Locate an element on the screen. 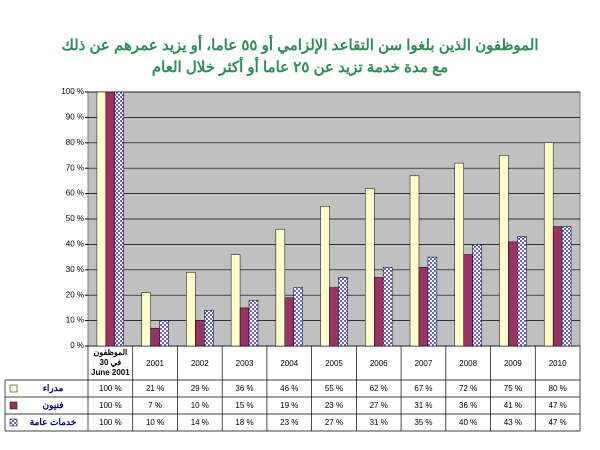  y-tick-label: 90 % is located at coordinates (75, 117).